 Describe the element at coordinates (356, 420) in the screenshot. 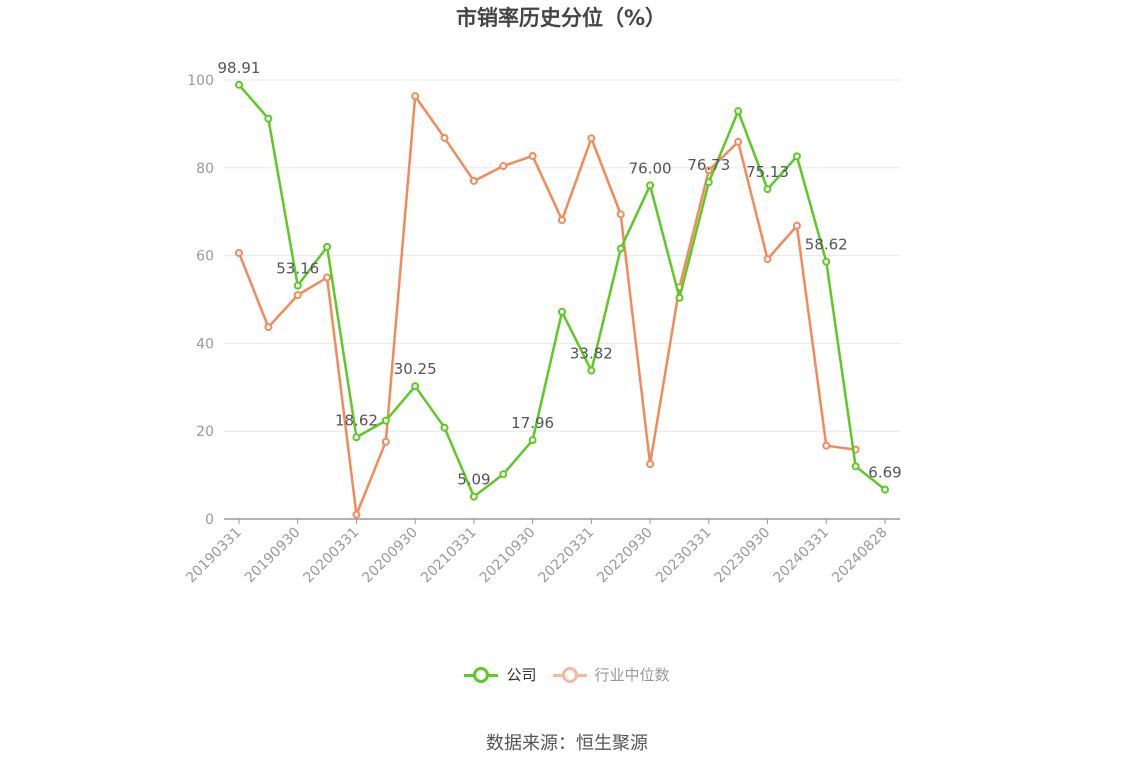

I see `data-label: 18.62` at that location.